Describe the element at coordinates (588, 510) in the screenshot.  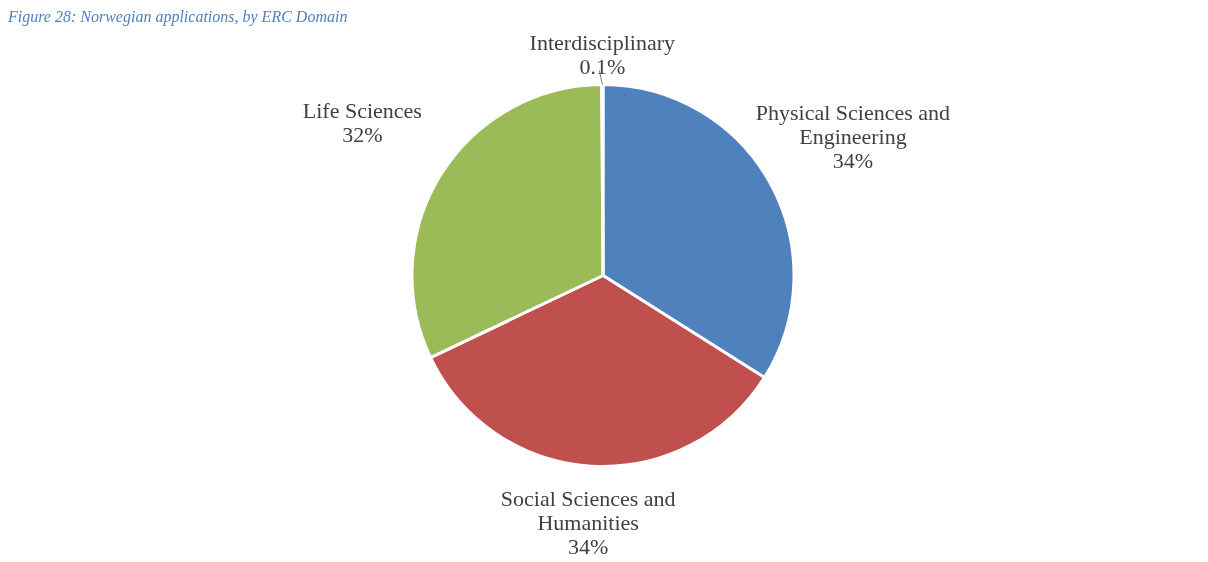
I see `slice-label: Social Sciences and Humanities` at that location.